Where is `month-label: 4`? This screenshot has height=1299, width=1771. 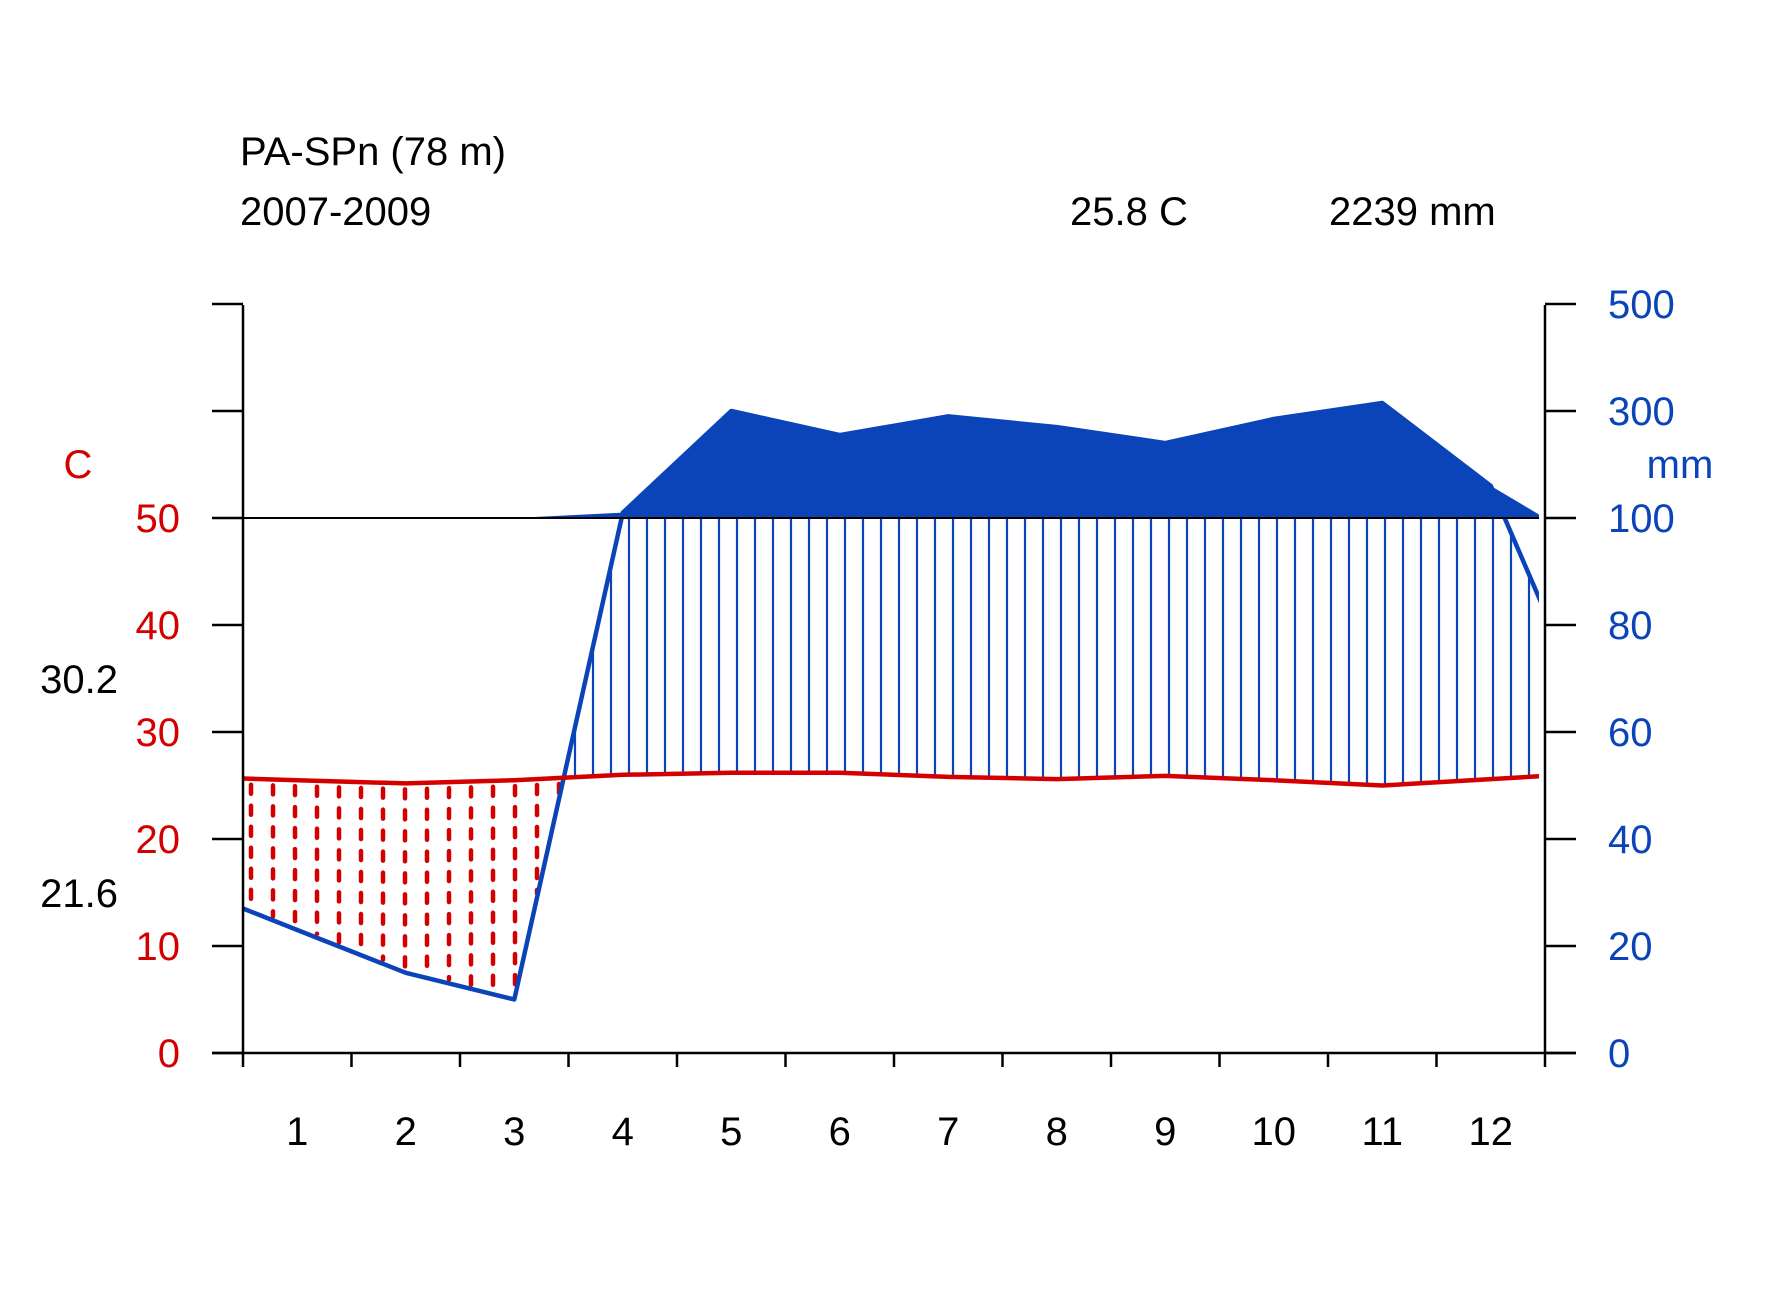 month-label: 4 is located at coordinates (623, 1132).